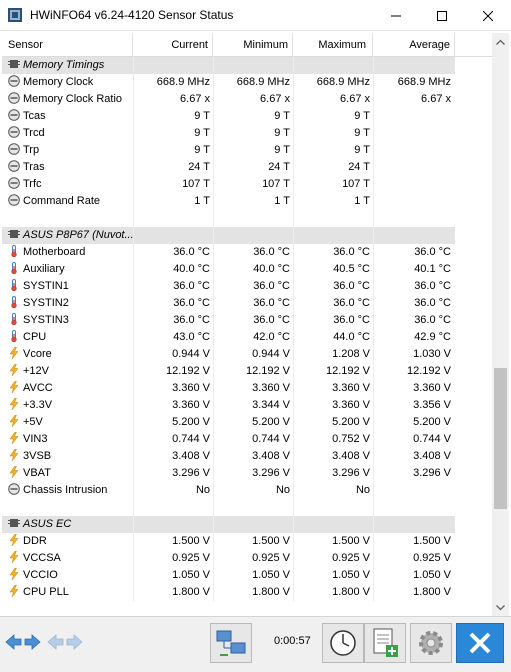  I want to click on table-row: +12V 12.192 V 12.192 V 12.192 V 12.192 V, so click(228, 371).